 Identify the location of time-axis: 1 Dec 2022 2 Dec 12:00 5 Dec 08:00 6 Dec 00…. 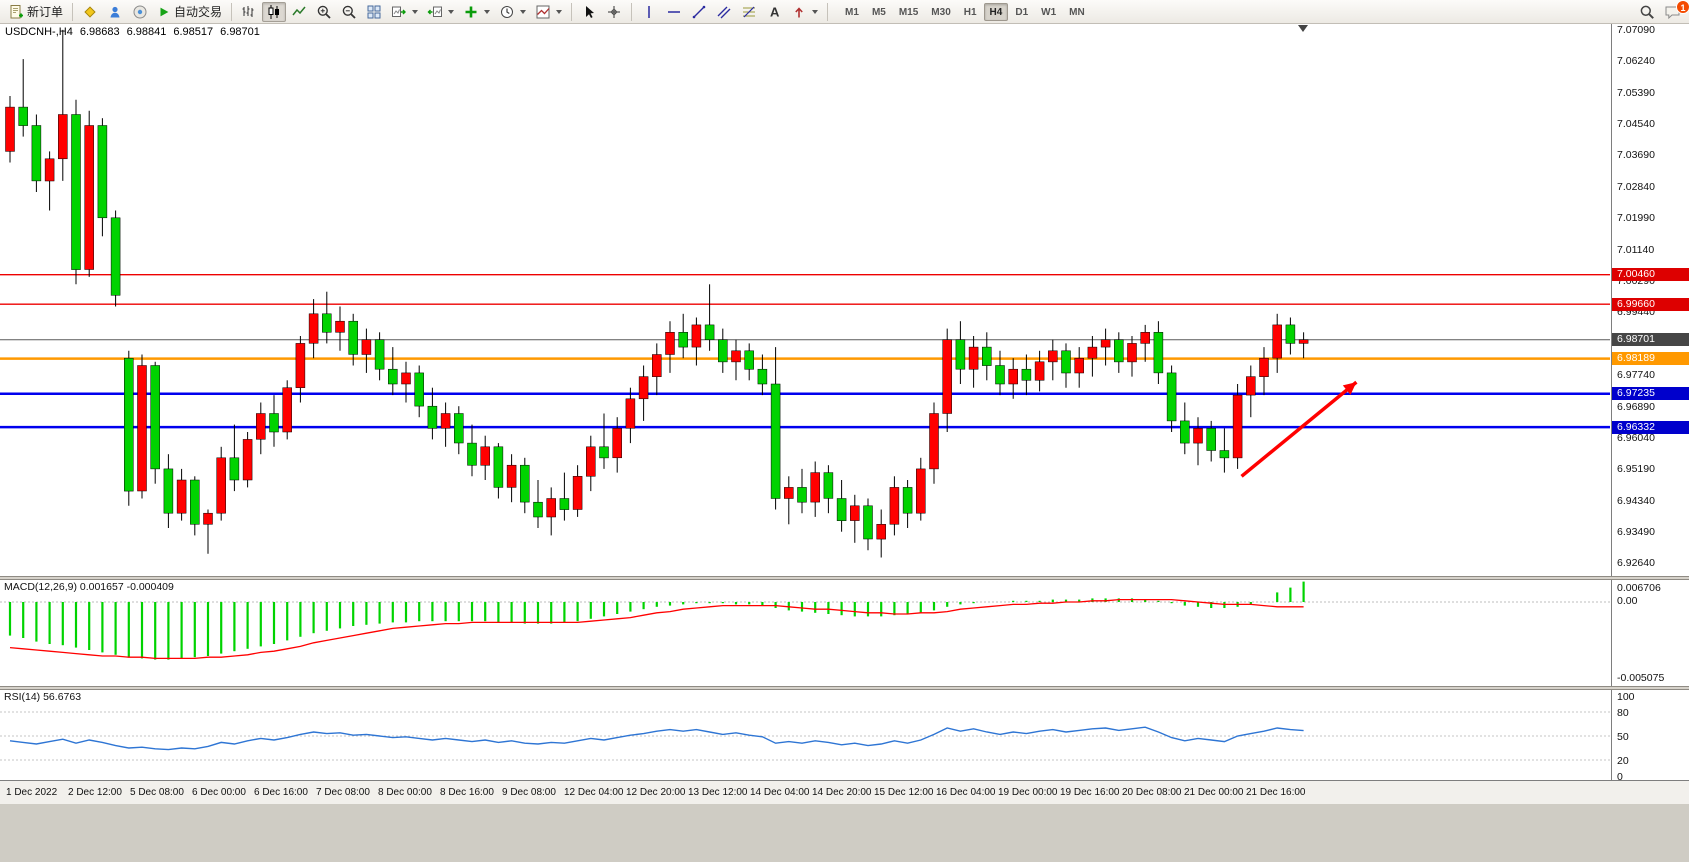
(844, 792).